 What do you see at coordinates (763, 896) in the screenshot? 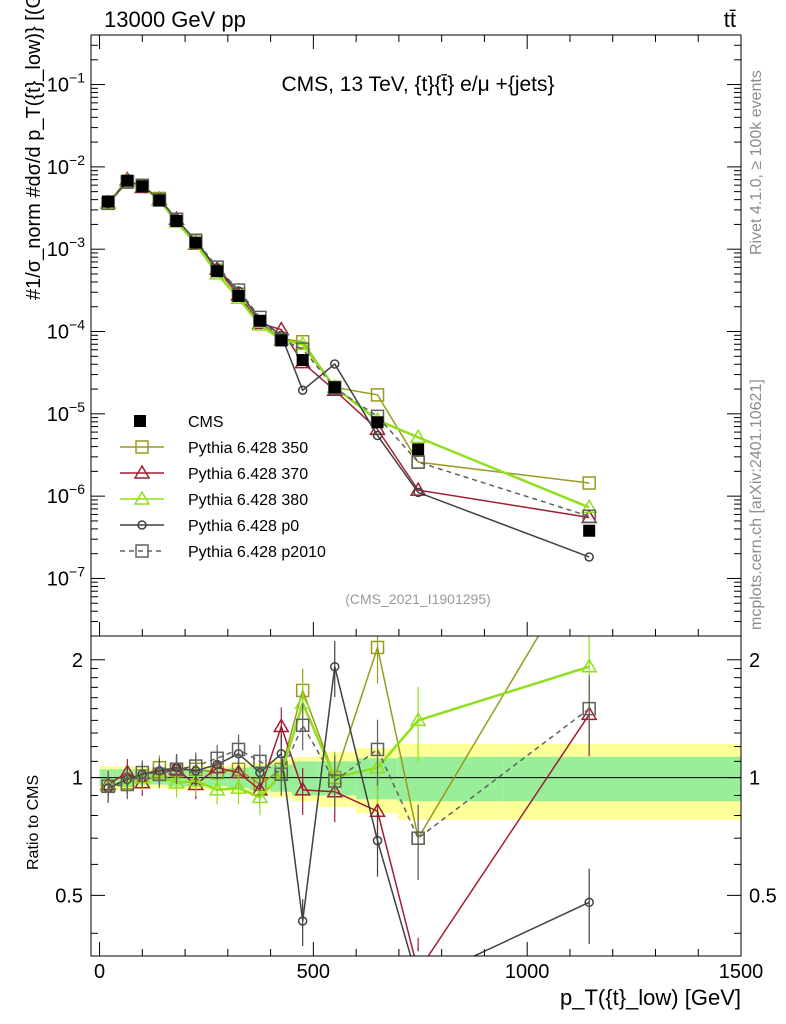
I see `ratio-tick-label-right: 0.5` at bounding box center [763, 896].